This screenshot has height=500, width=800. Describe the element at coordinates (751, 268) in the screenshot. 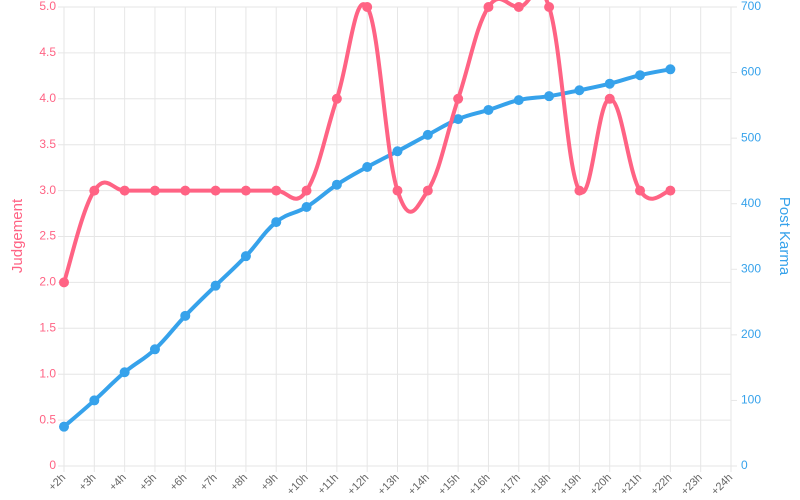

I see `y2-tick-label: 300` at that location.